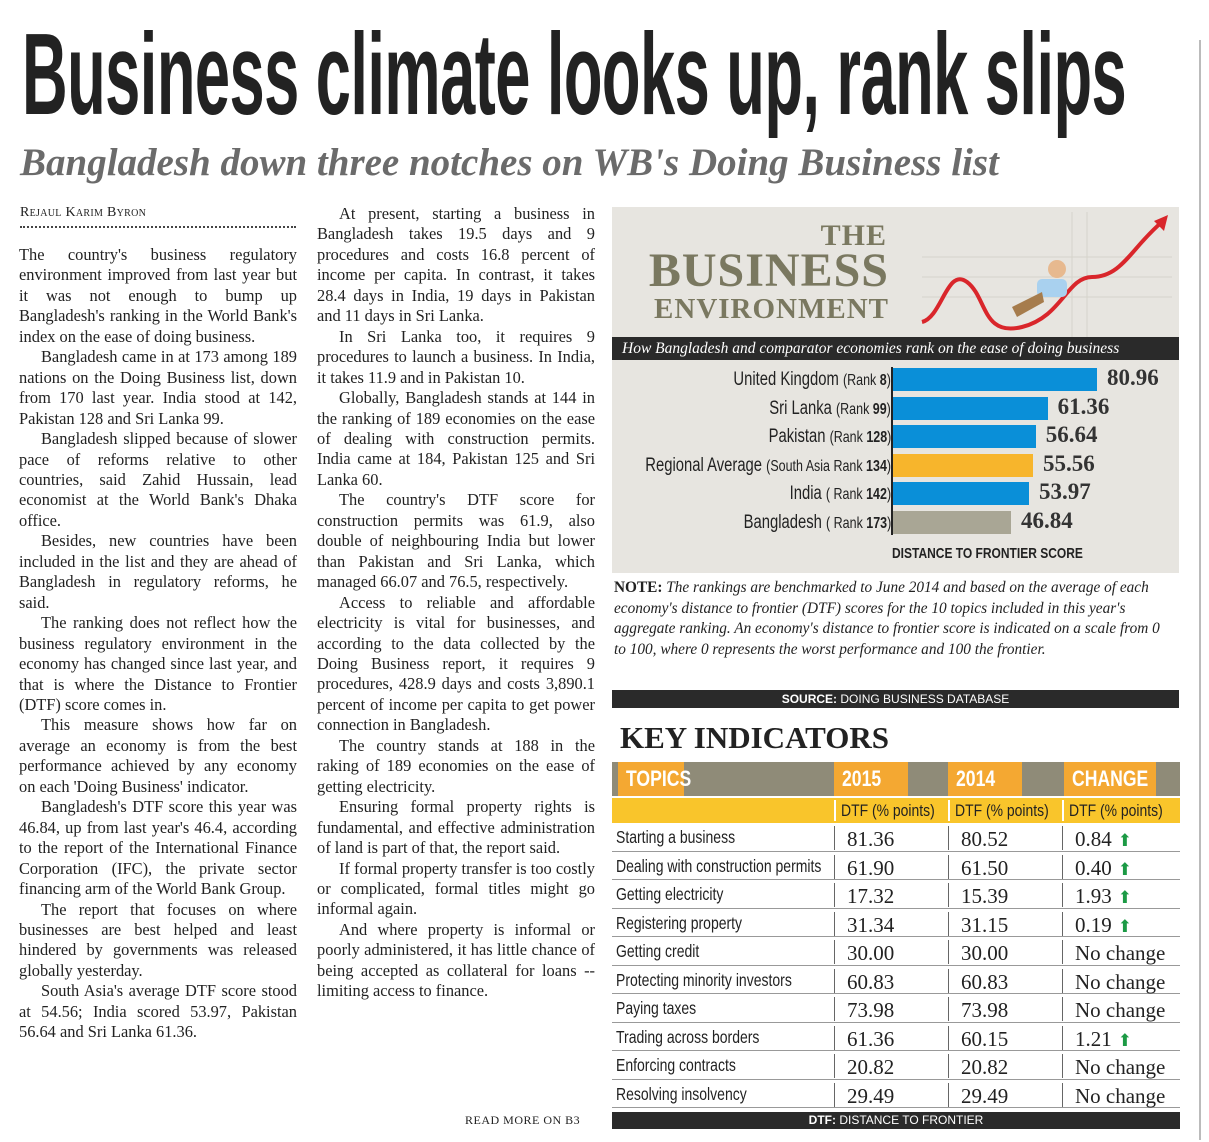 Image resolution: width=1209 pixels, height=1142 pixels. Describe the element at coordinates (895, 492) in the screenshot. I see `chart-row: India ( Rank 142) 53.97` at that location.